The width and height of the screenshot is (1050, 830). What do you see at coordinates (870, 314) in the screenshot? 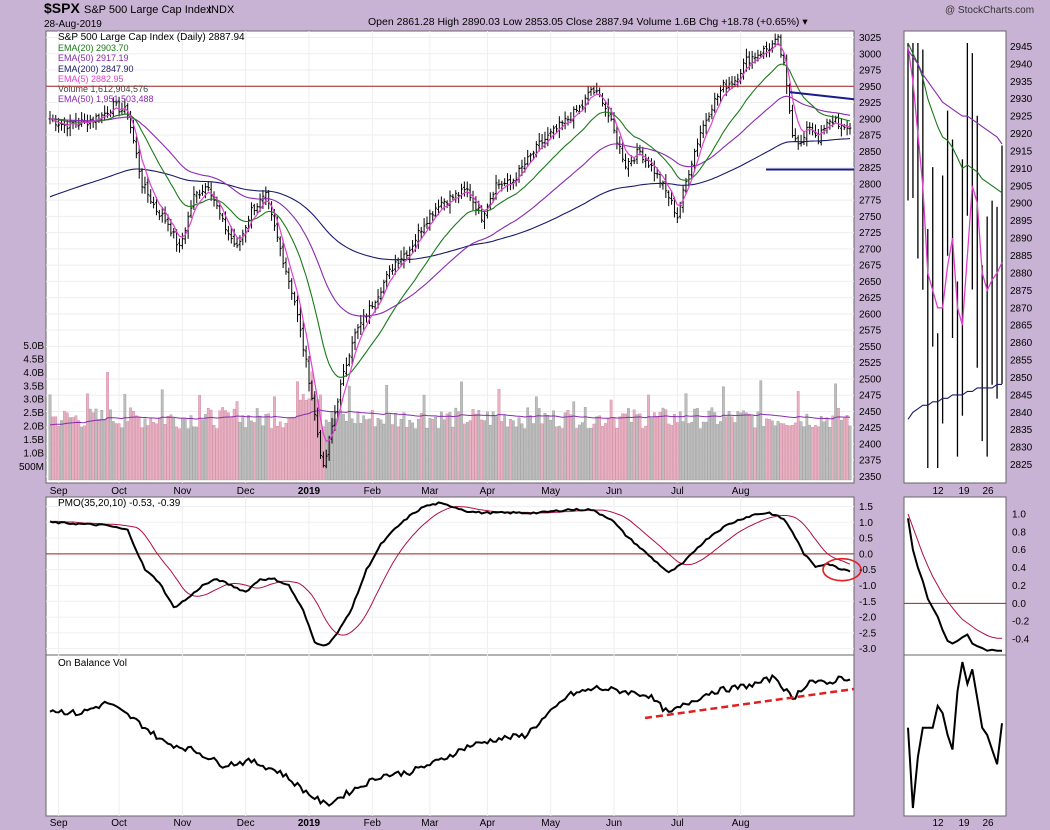
I see `price-tick-label: 2600` at bounding box center [870, 314].